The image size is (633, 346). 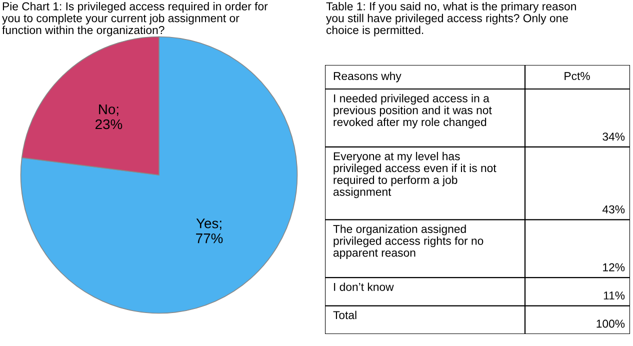 I want to click on slice-label: Yes; 77%, so click(x=209, y=231).